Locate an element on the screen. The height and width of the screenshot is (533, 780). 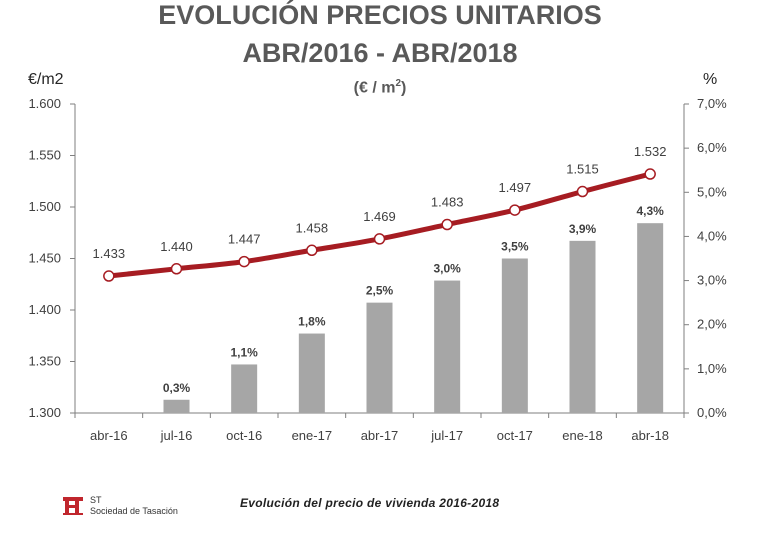
right-tick-label: 7,0% is located at coordinates (712, 103).